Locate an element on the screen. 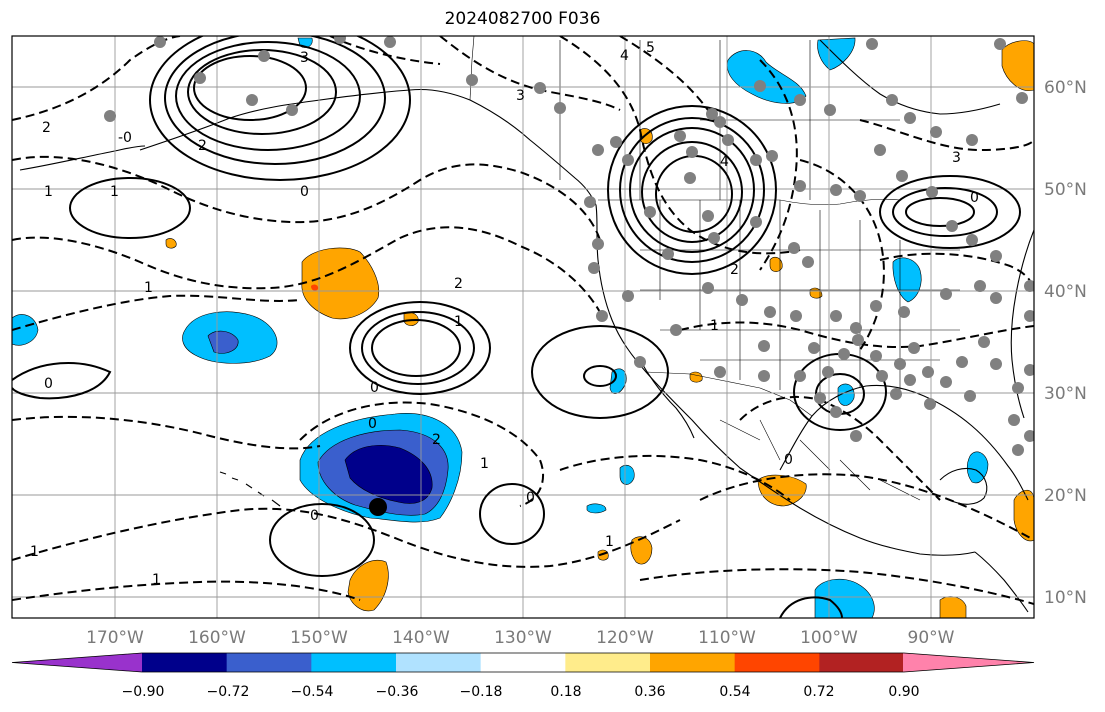 This screenshot has height=712, width=1105. map-title: 2024082700 F036 is located at coordinates (522, 19).